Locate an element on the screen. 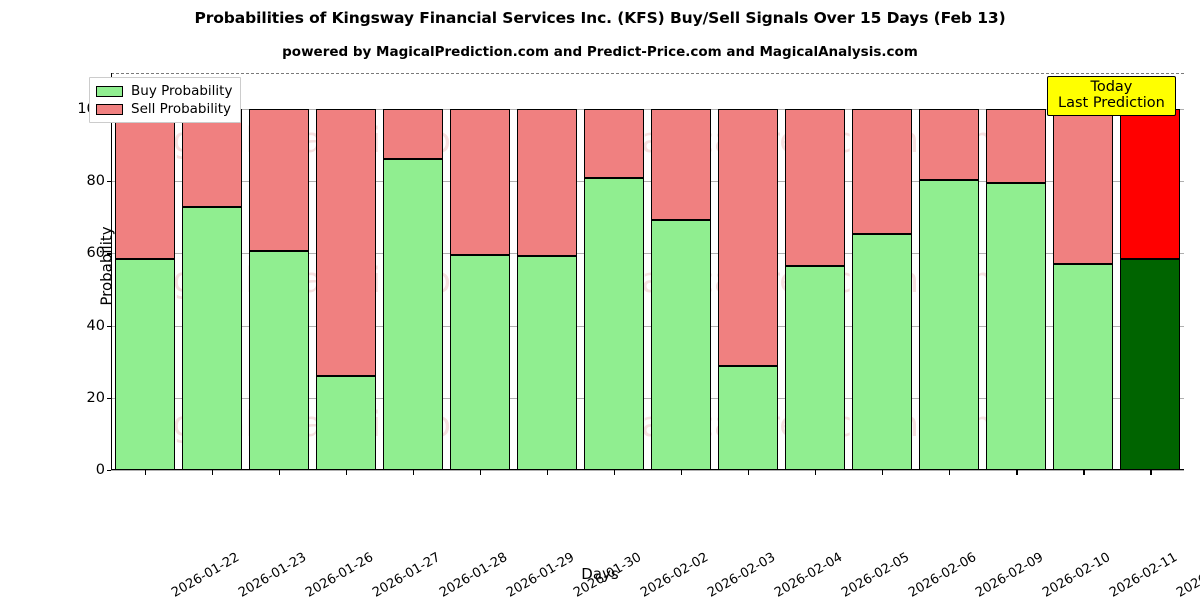  y-axis-line is located at coordinates (112, 271).